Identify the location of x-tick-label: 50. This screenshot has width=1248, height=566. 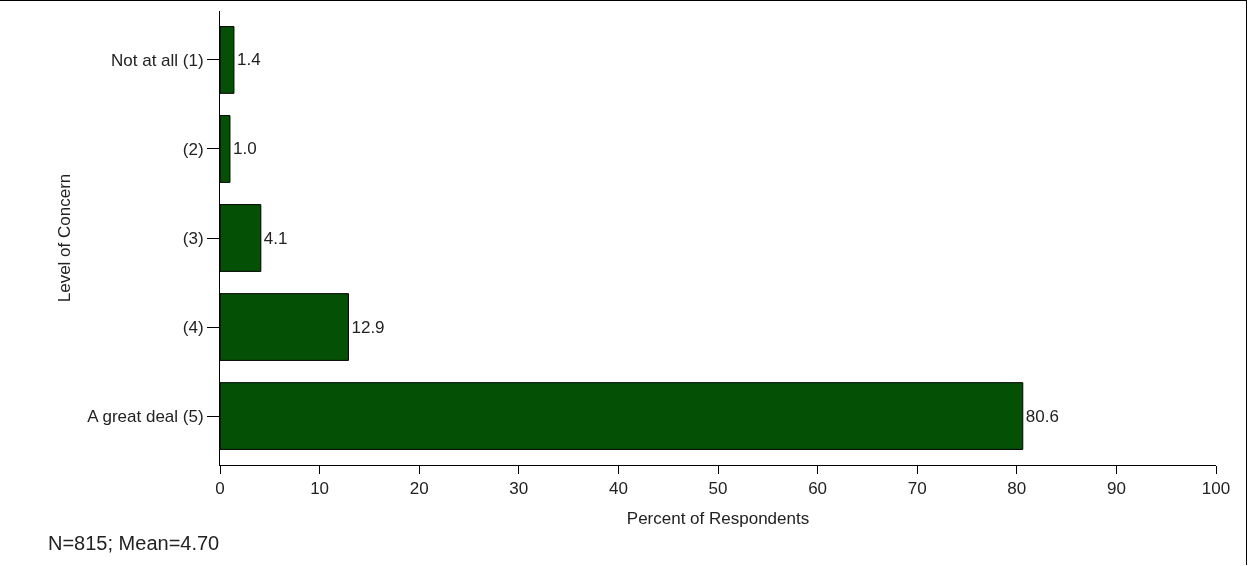
(718, 489).